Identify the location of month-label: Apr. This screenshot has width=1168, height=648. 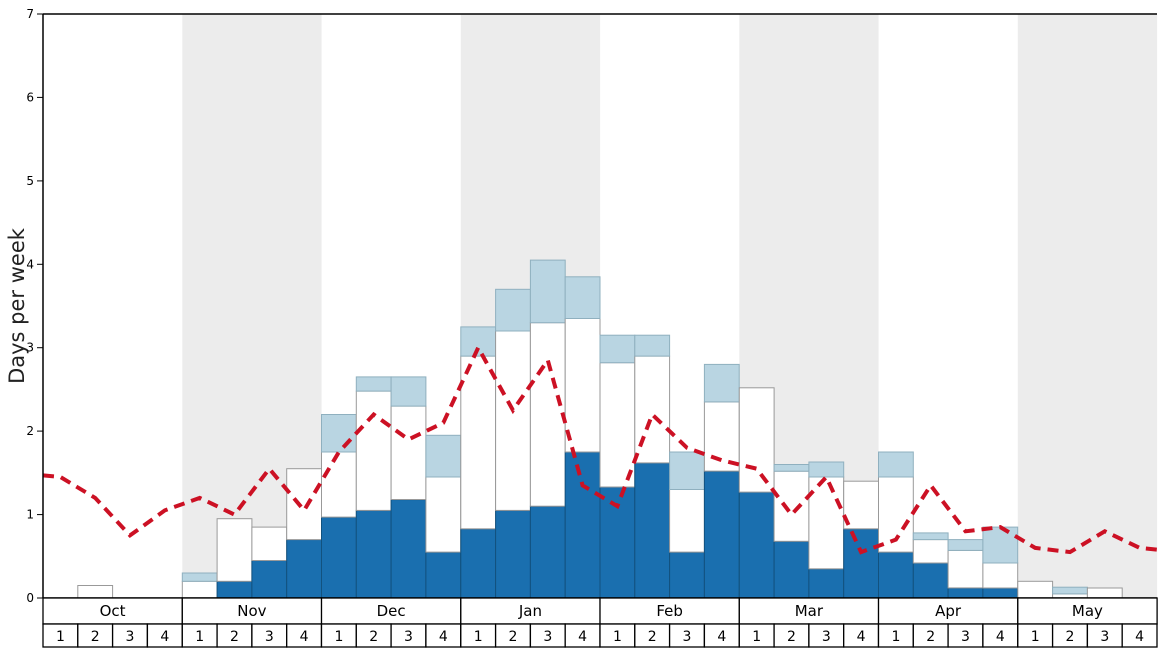
(948, 611).